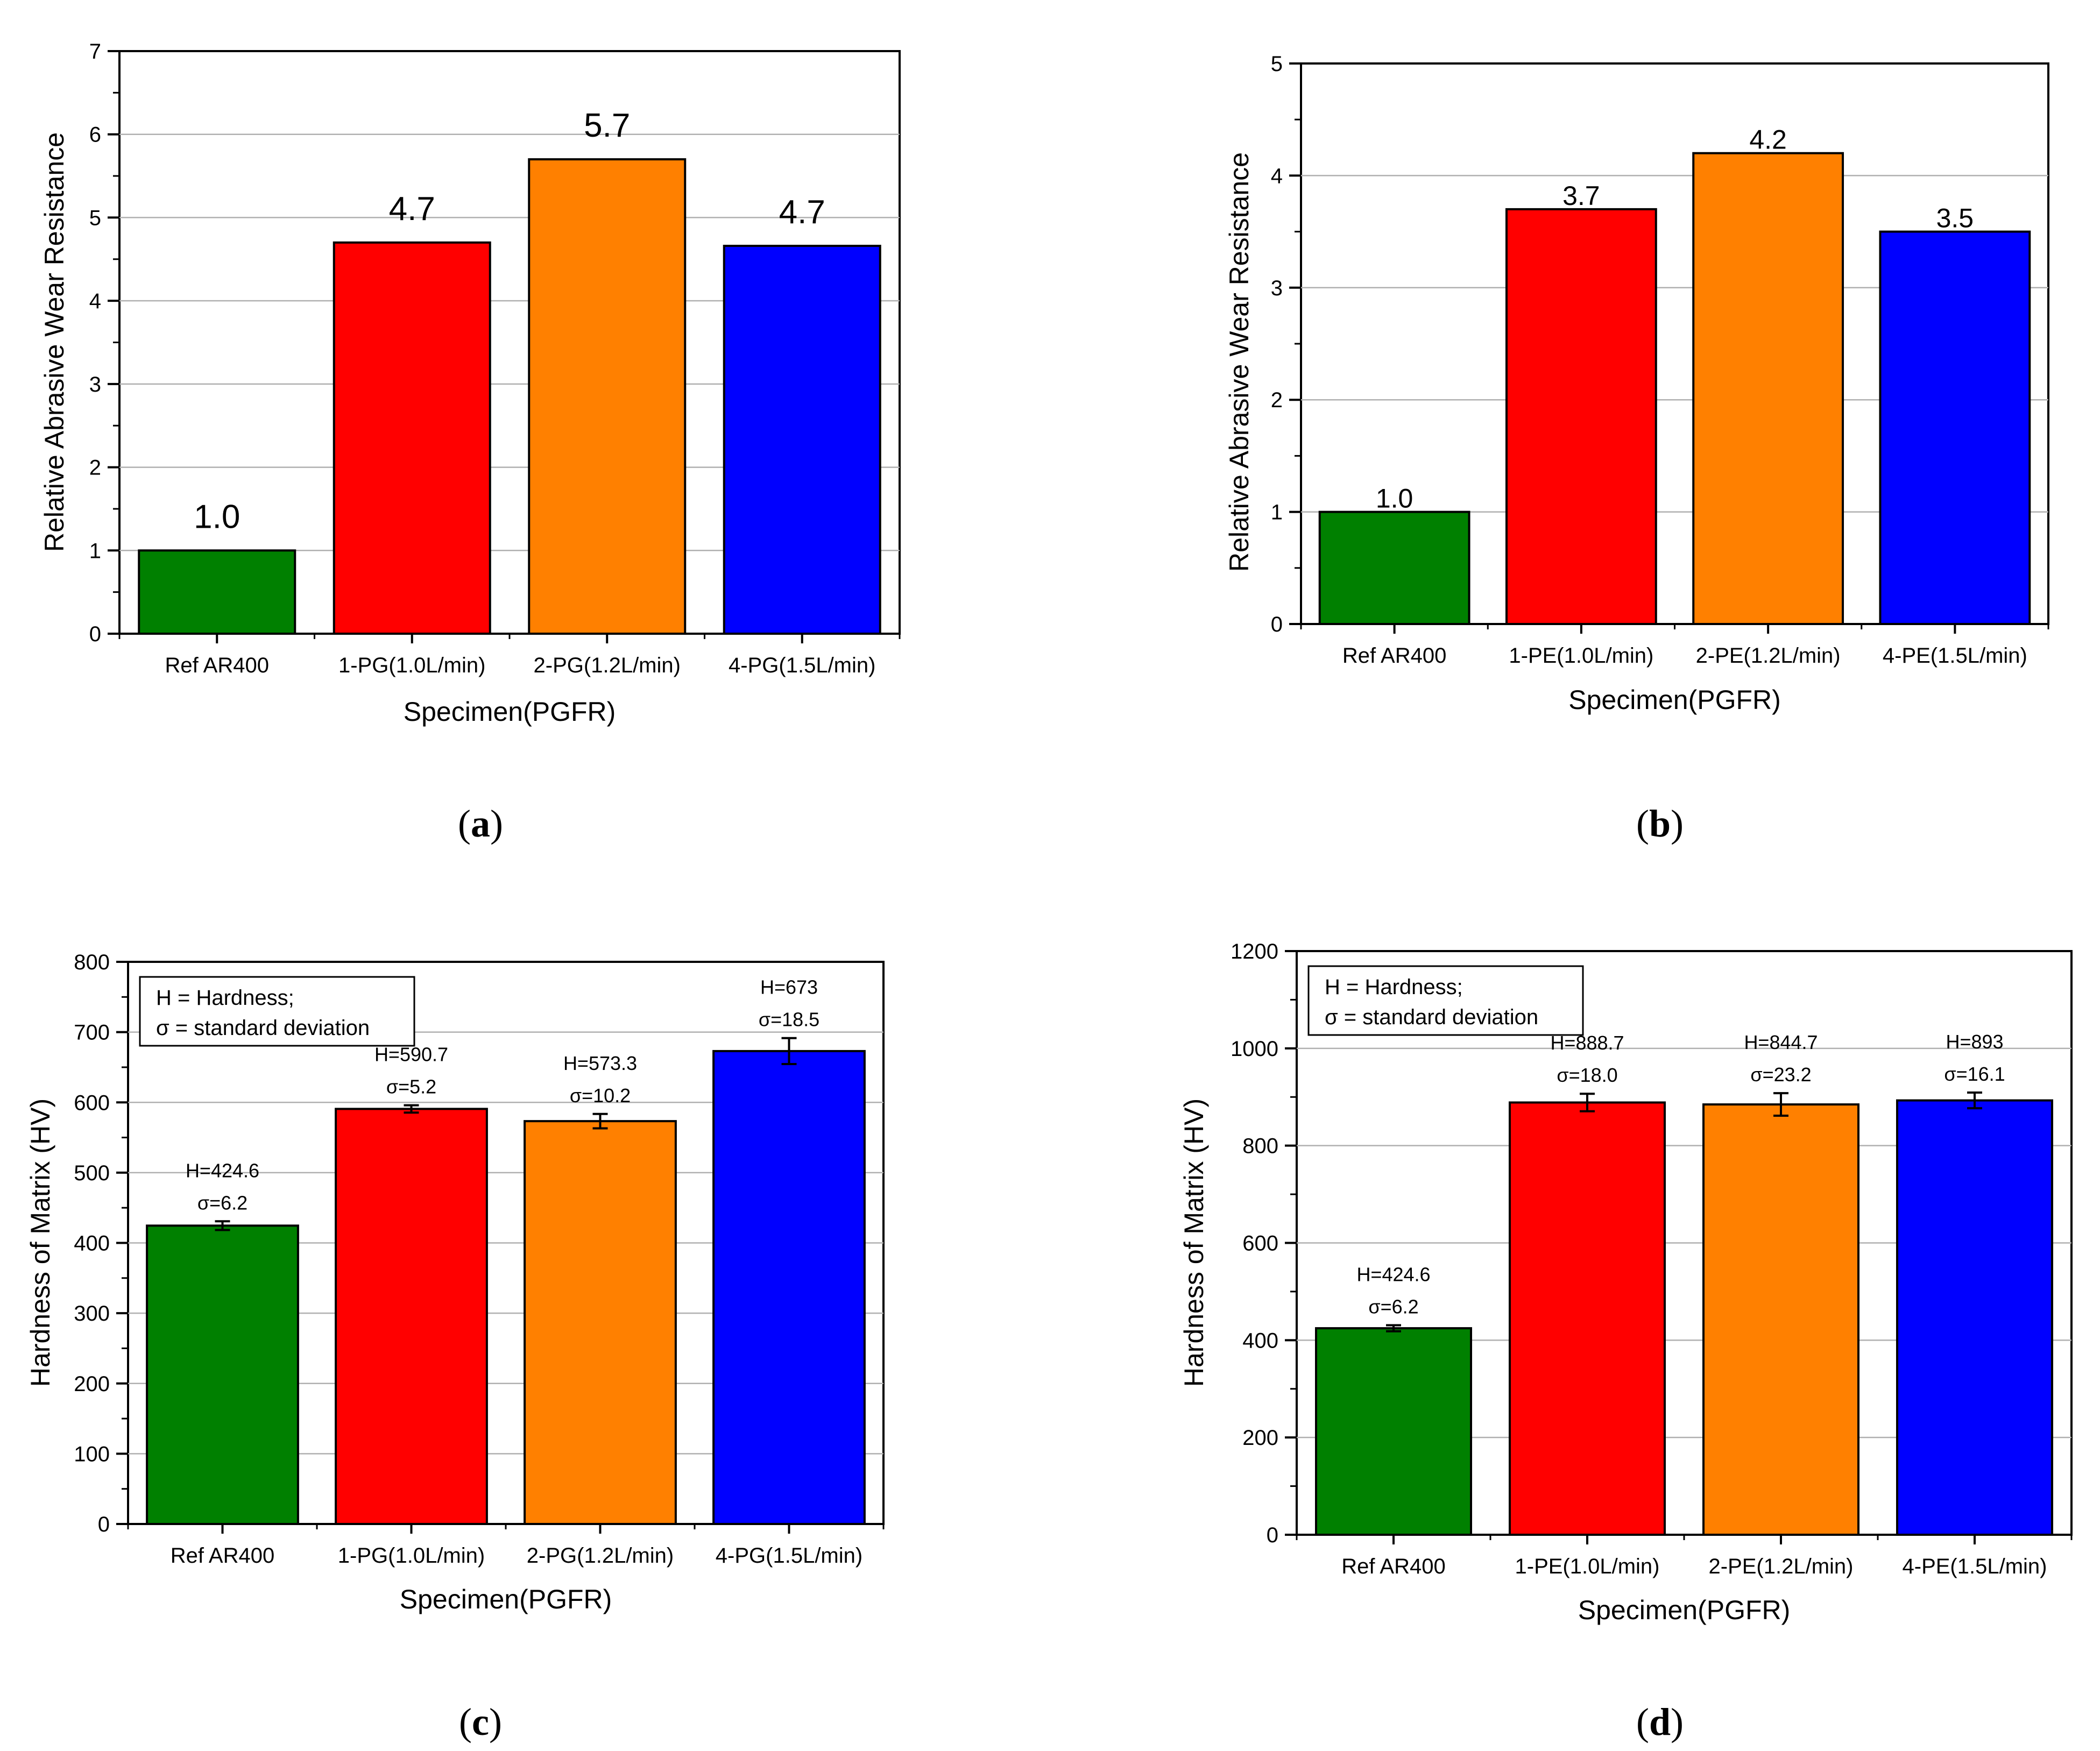 The width and height of the screenshot is (2100, 1751). Describe the element at coordinates (1955, 218) in the screenshot. I see `data-label: 3.5` at that location.